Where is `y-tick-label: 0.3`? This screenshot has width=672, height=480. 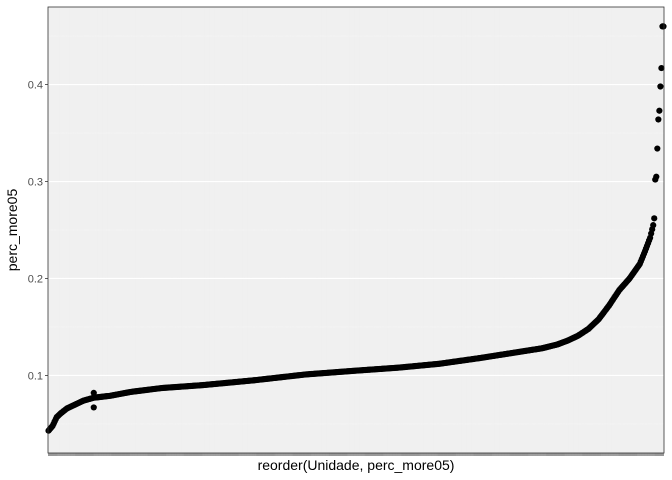 y-tick-label: 0.3 is located at coordinates (35, 183).